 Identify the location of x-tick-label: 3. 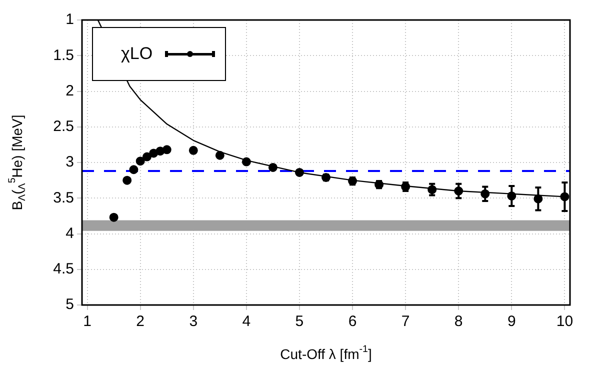
(193, 321).